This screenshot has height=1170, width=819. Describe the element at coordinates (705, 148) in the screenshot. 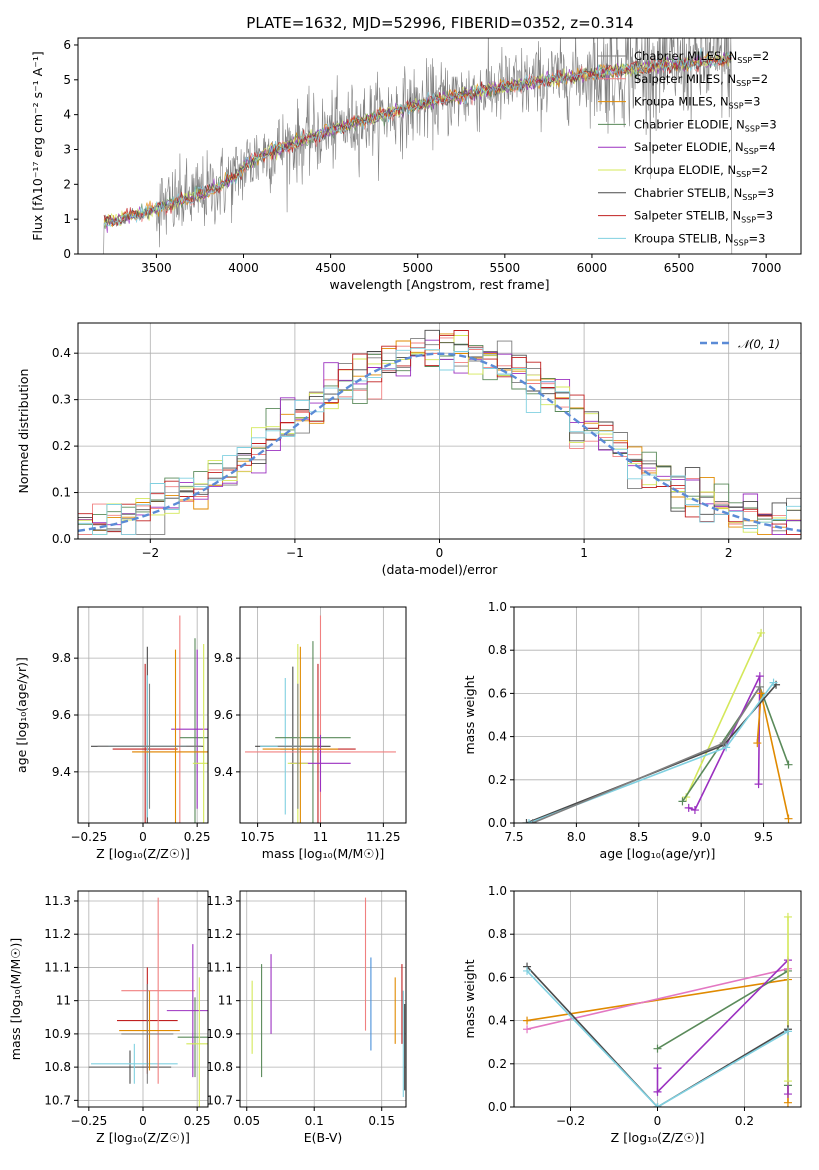

I see `legend-label: Salpeter ELODIE, NSSP=4` at that location.